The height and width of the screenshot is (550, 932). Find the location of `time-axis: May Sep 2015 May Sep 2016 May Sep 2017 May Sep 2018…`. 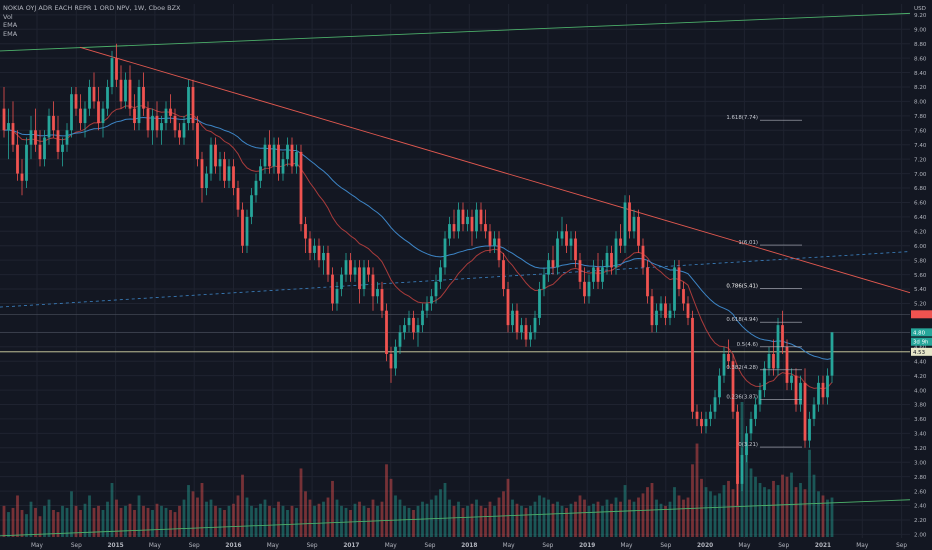

time-axis: May Sep 2015 May Sep 2016 May Sep 2017 May Sep 2018… is located at coordinates (469, 546).